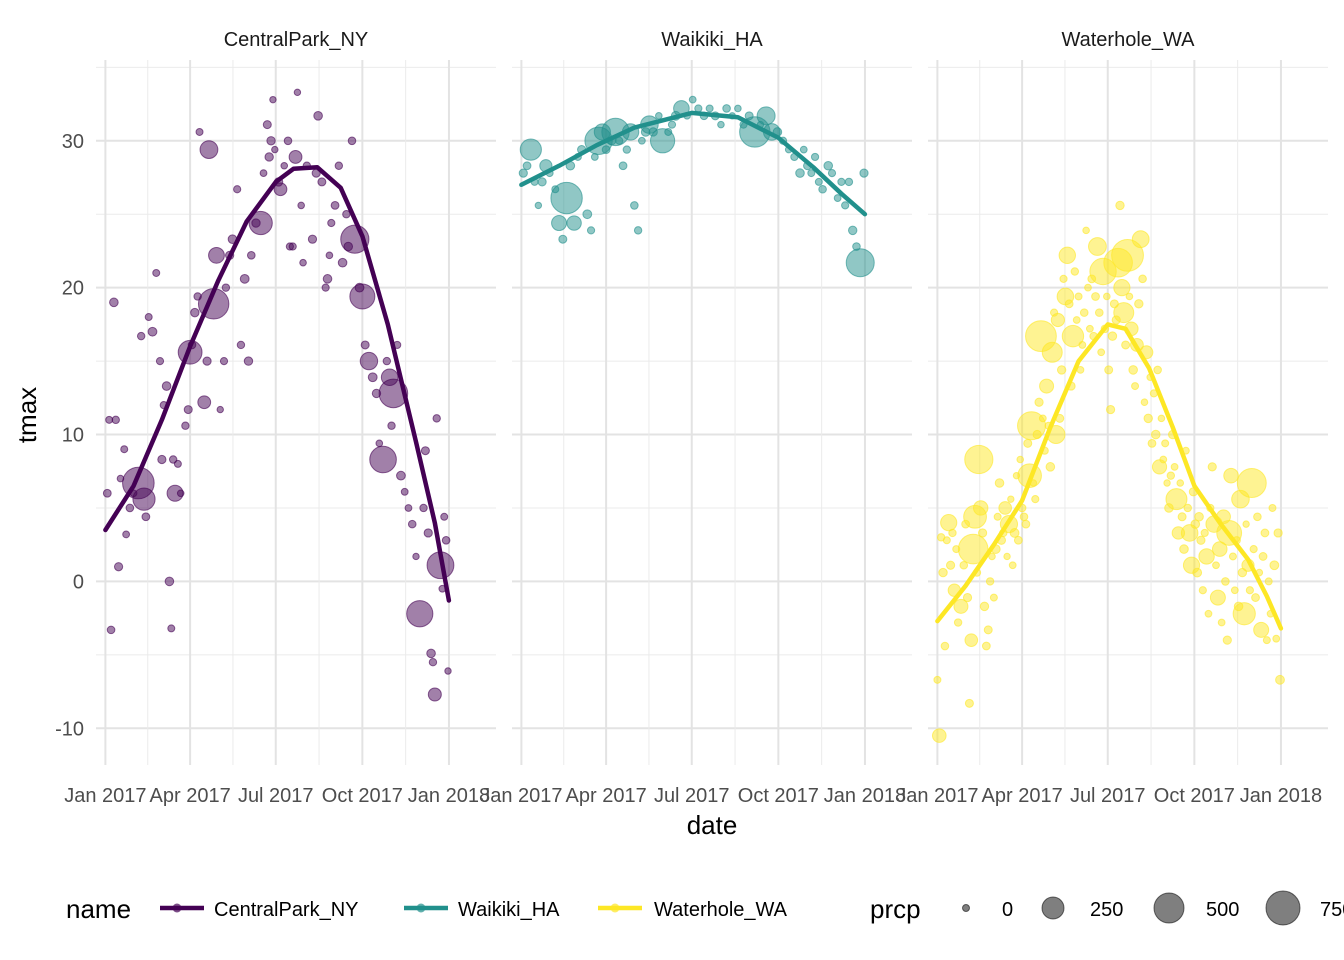 The image size is (1344, 960). What do you see at coordinates (895, 909) in the screenshot?
I see `legend-title-prcp: prcp` at bounding box center [895, 909].